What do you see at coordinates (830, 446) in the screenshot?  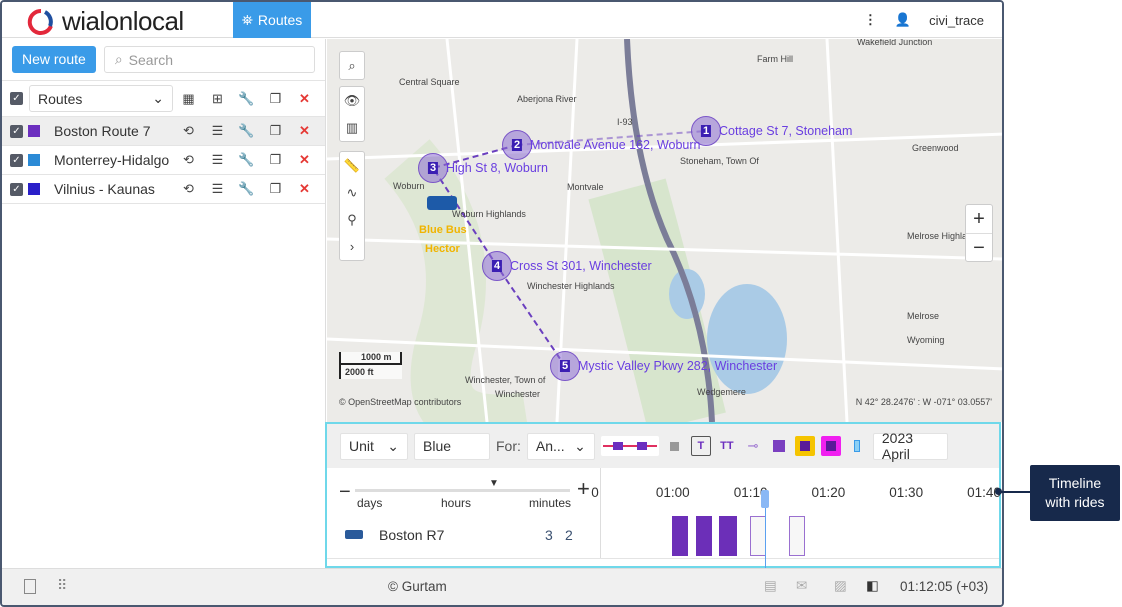 I see `magenta-frame-icon` at bounding box center [830, 446].